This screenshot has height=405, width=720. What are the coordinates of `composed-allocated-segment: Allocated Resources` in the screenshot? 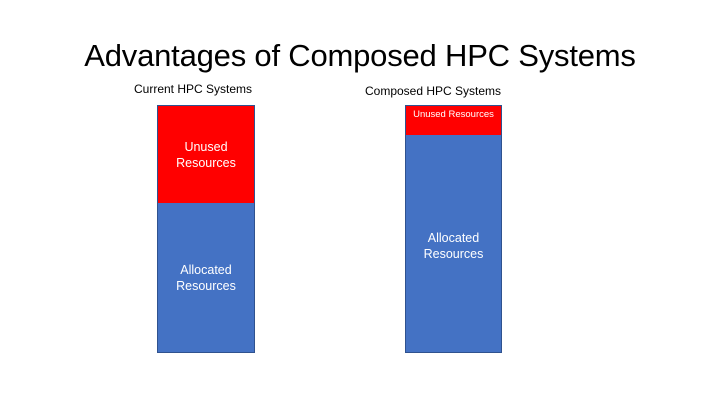 It's located at (453, 243).